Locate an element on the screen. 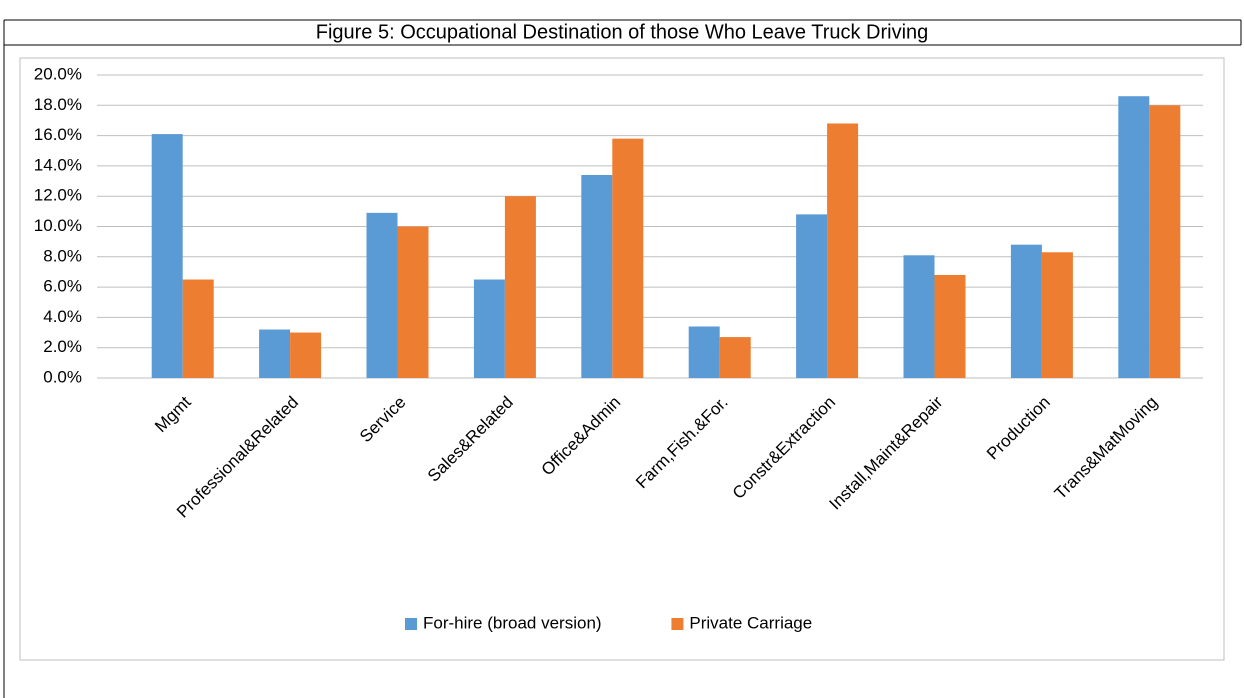  y-tick-label: 16.0% is located at coordinates (58, 134).